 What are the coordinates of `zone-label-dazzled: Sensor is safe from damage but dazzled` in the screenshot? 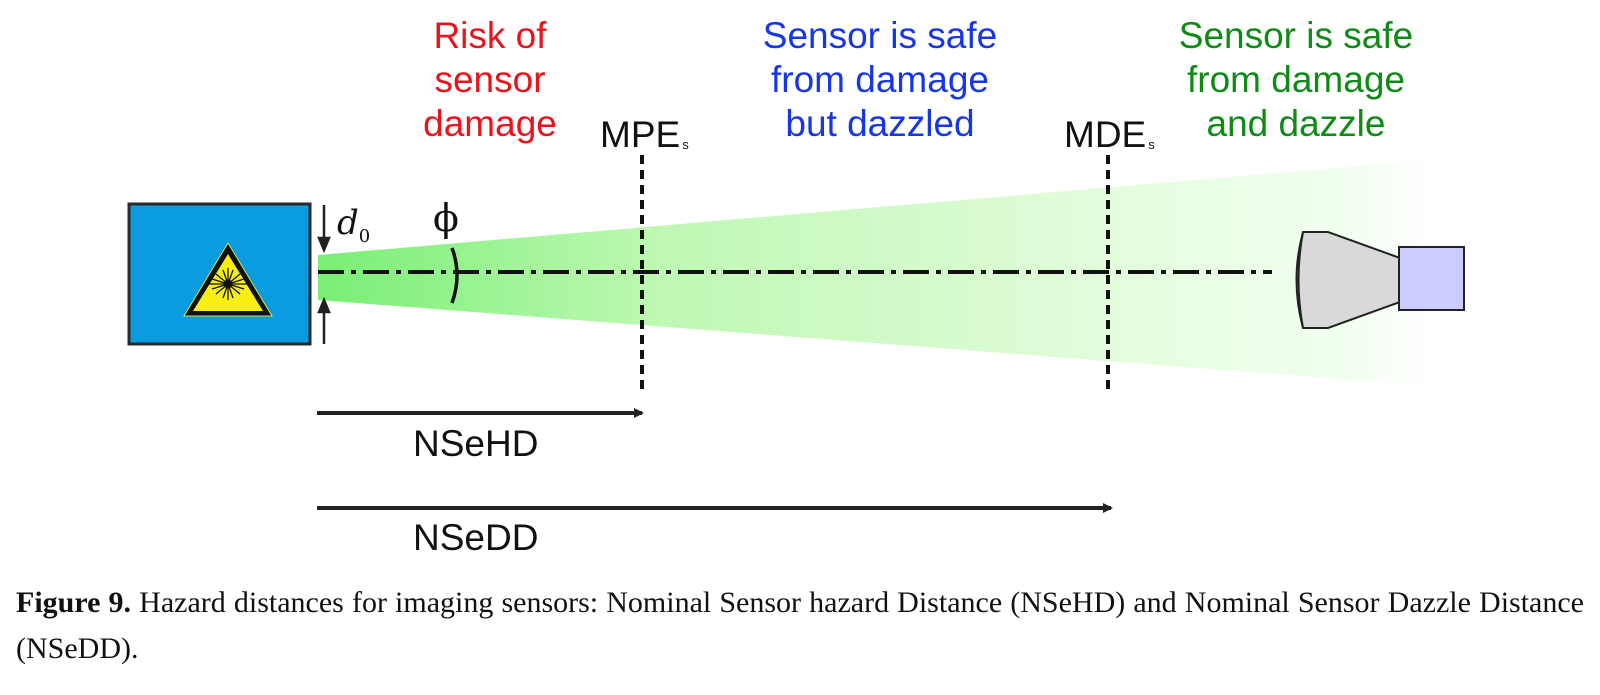 It's located at (880, 80).